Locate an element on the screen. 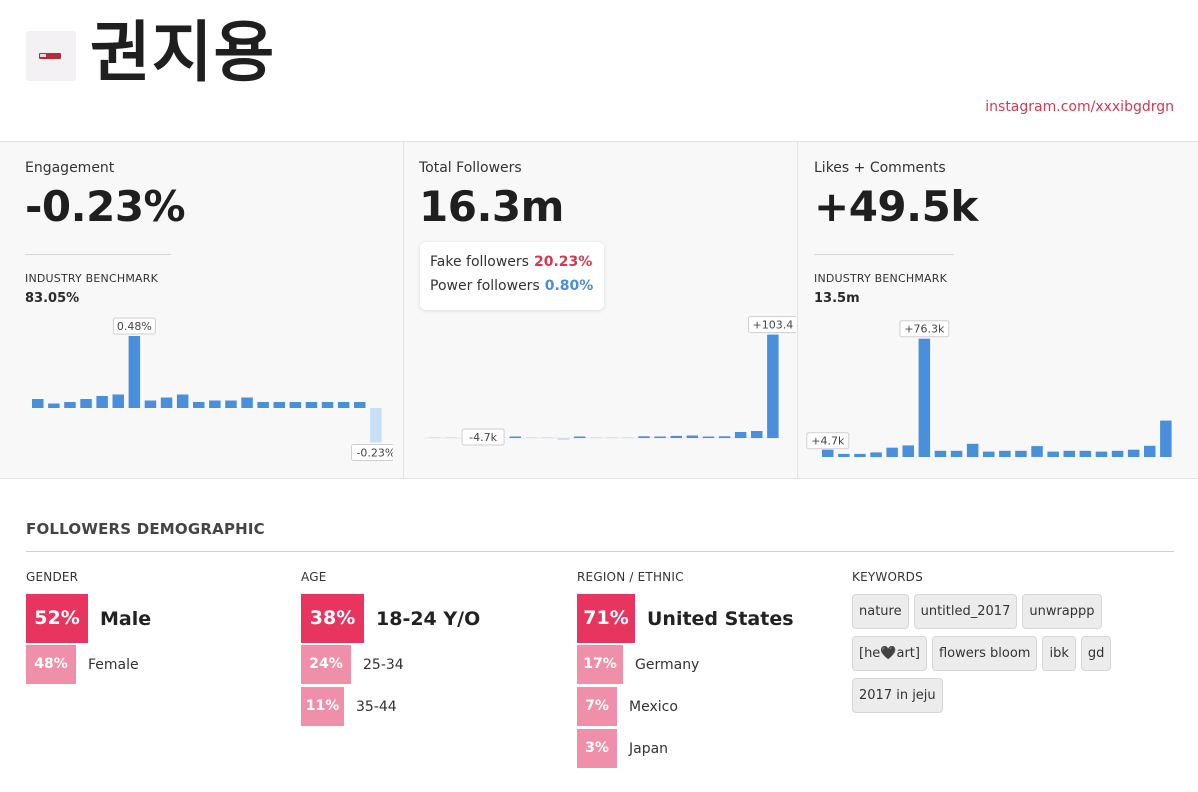 This screenshot has height=792, width=1198. keywords-label: KEYWORDS is located at coordinates (887, 577).